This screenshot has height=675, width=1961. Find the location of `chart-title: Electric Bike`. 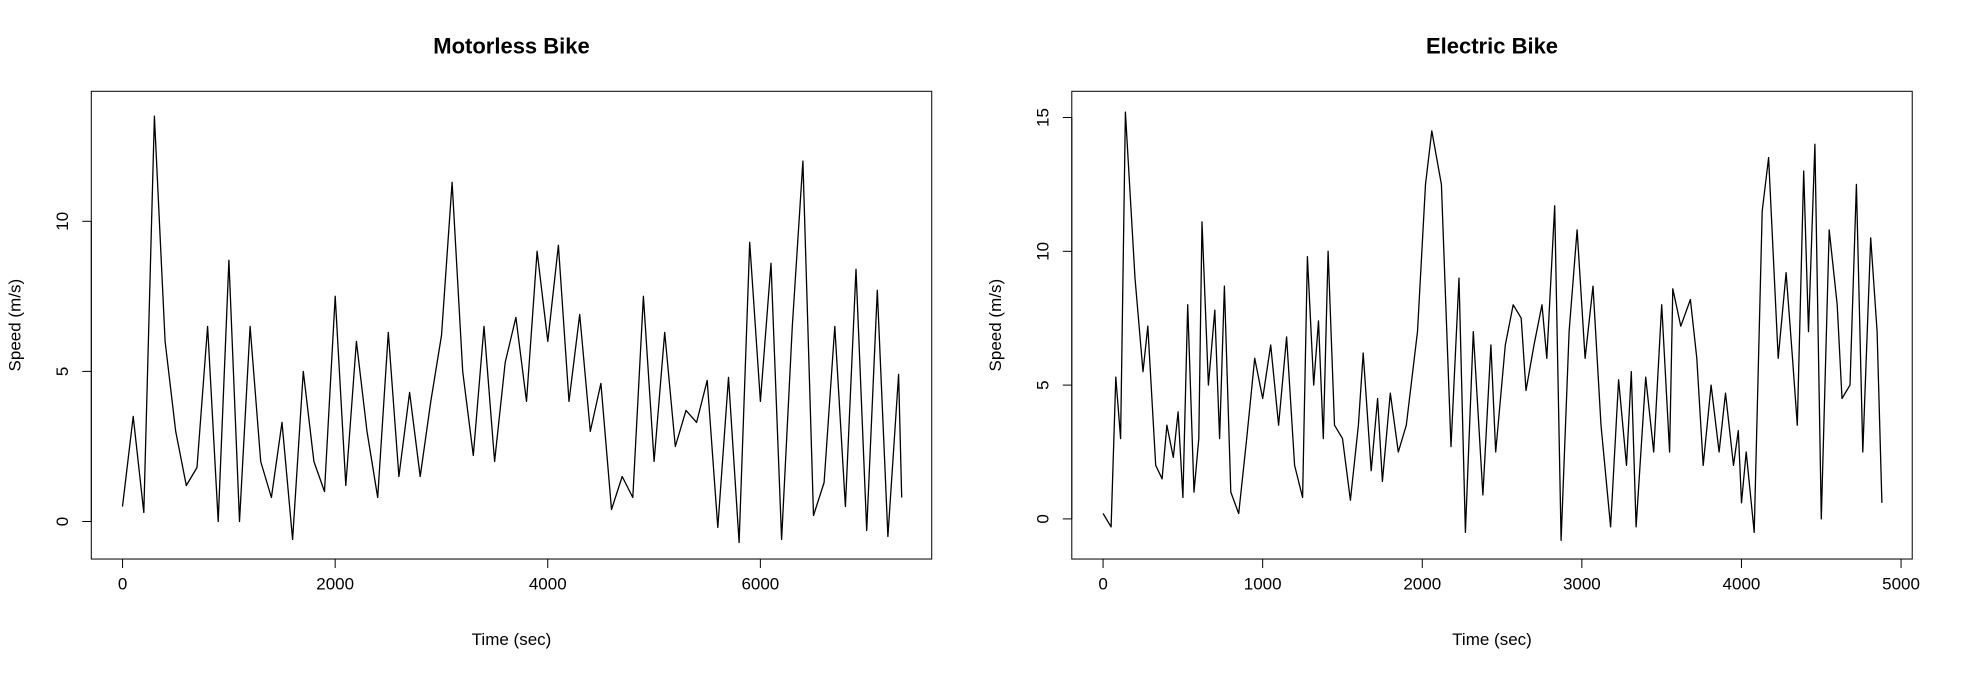

chart-title: Electric Bike is located at coordinates (1492, 45).